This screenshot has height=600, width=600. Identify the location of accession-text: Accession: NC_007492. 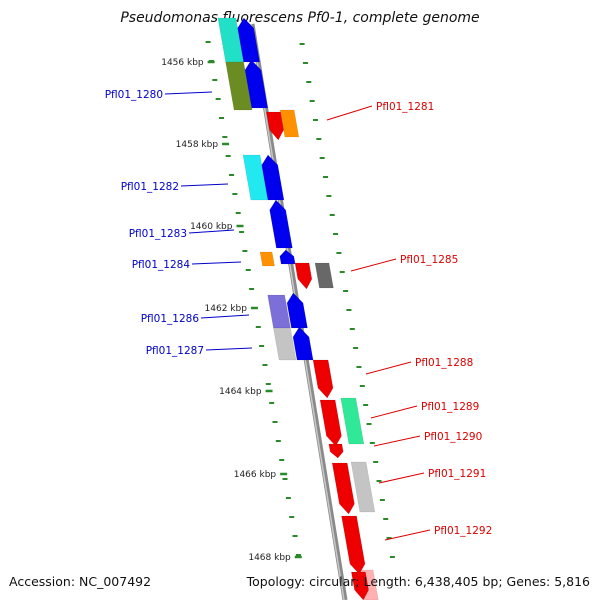
(80, 581).